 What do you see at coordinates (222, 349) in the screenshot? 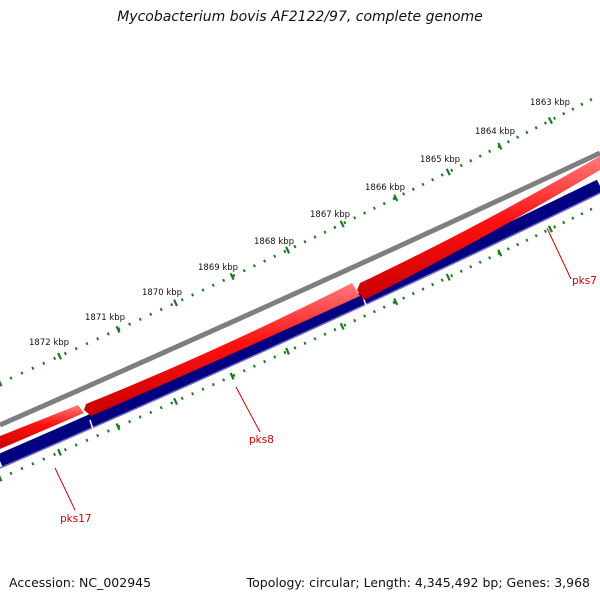
I see `gene-pks8-arrow` at bounding box center [222, 349].